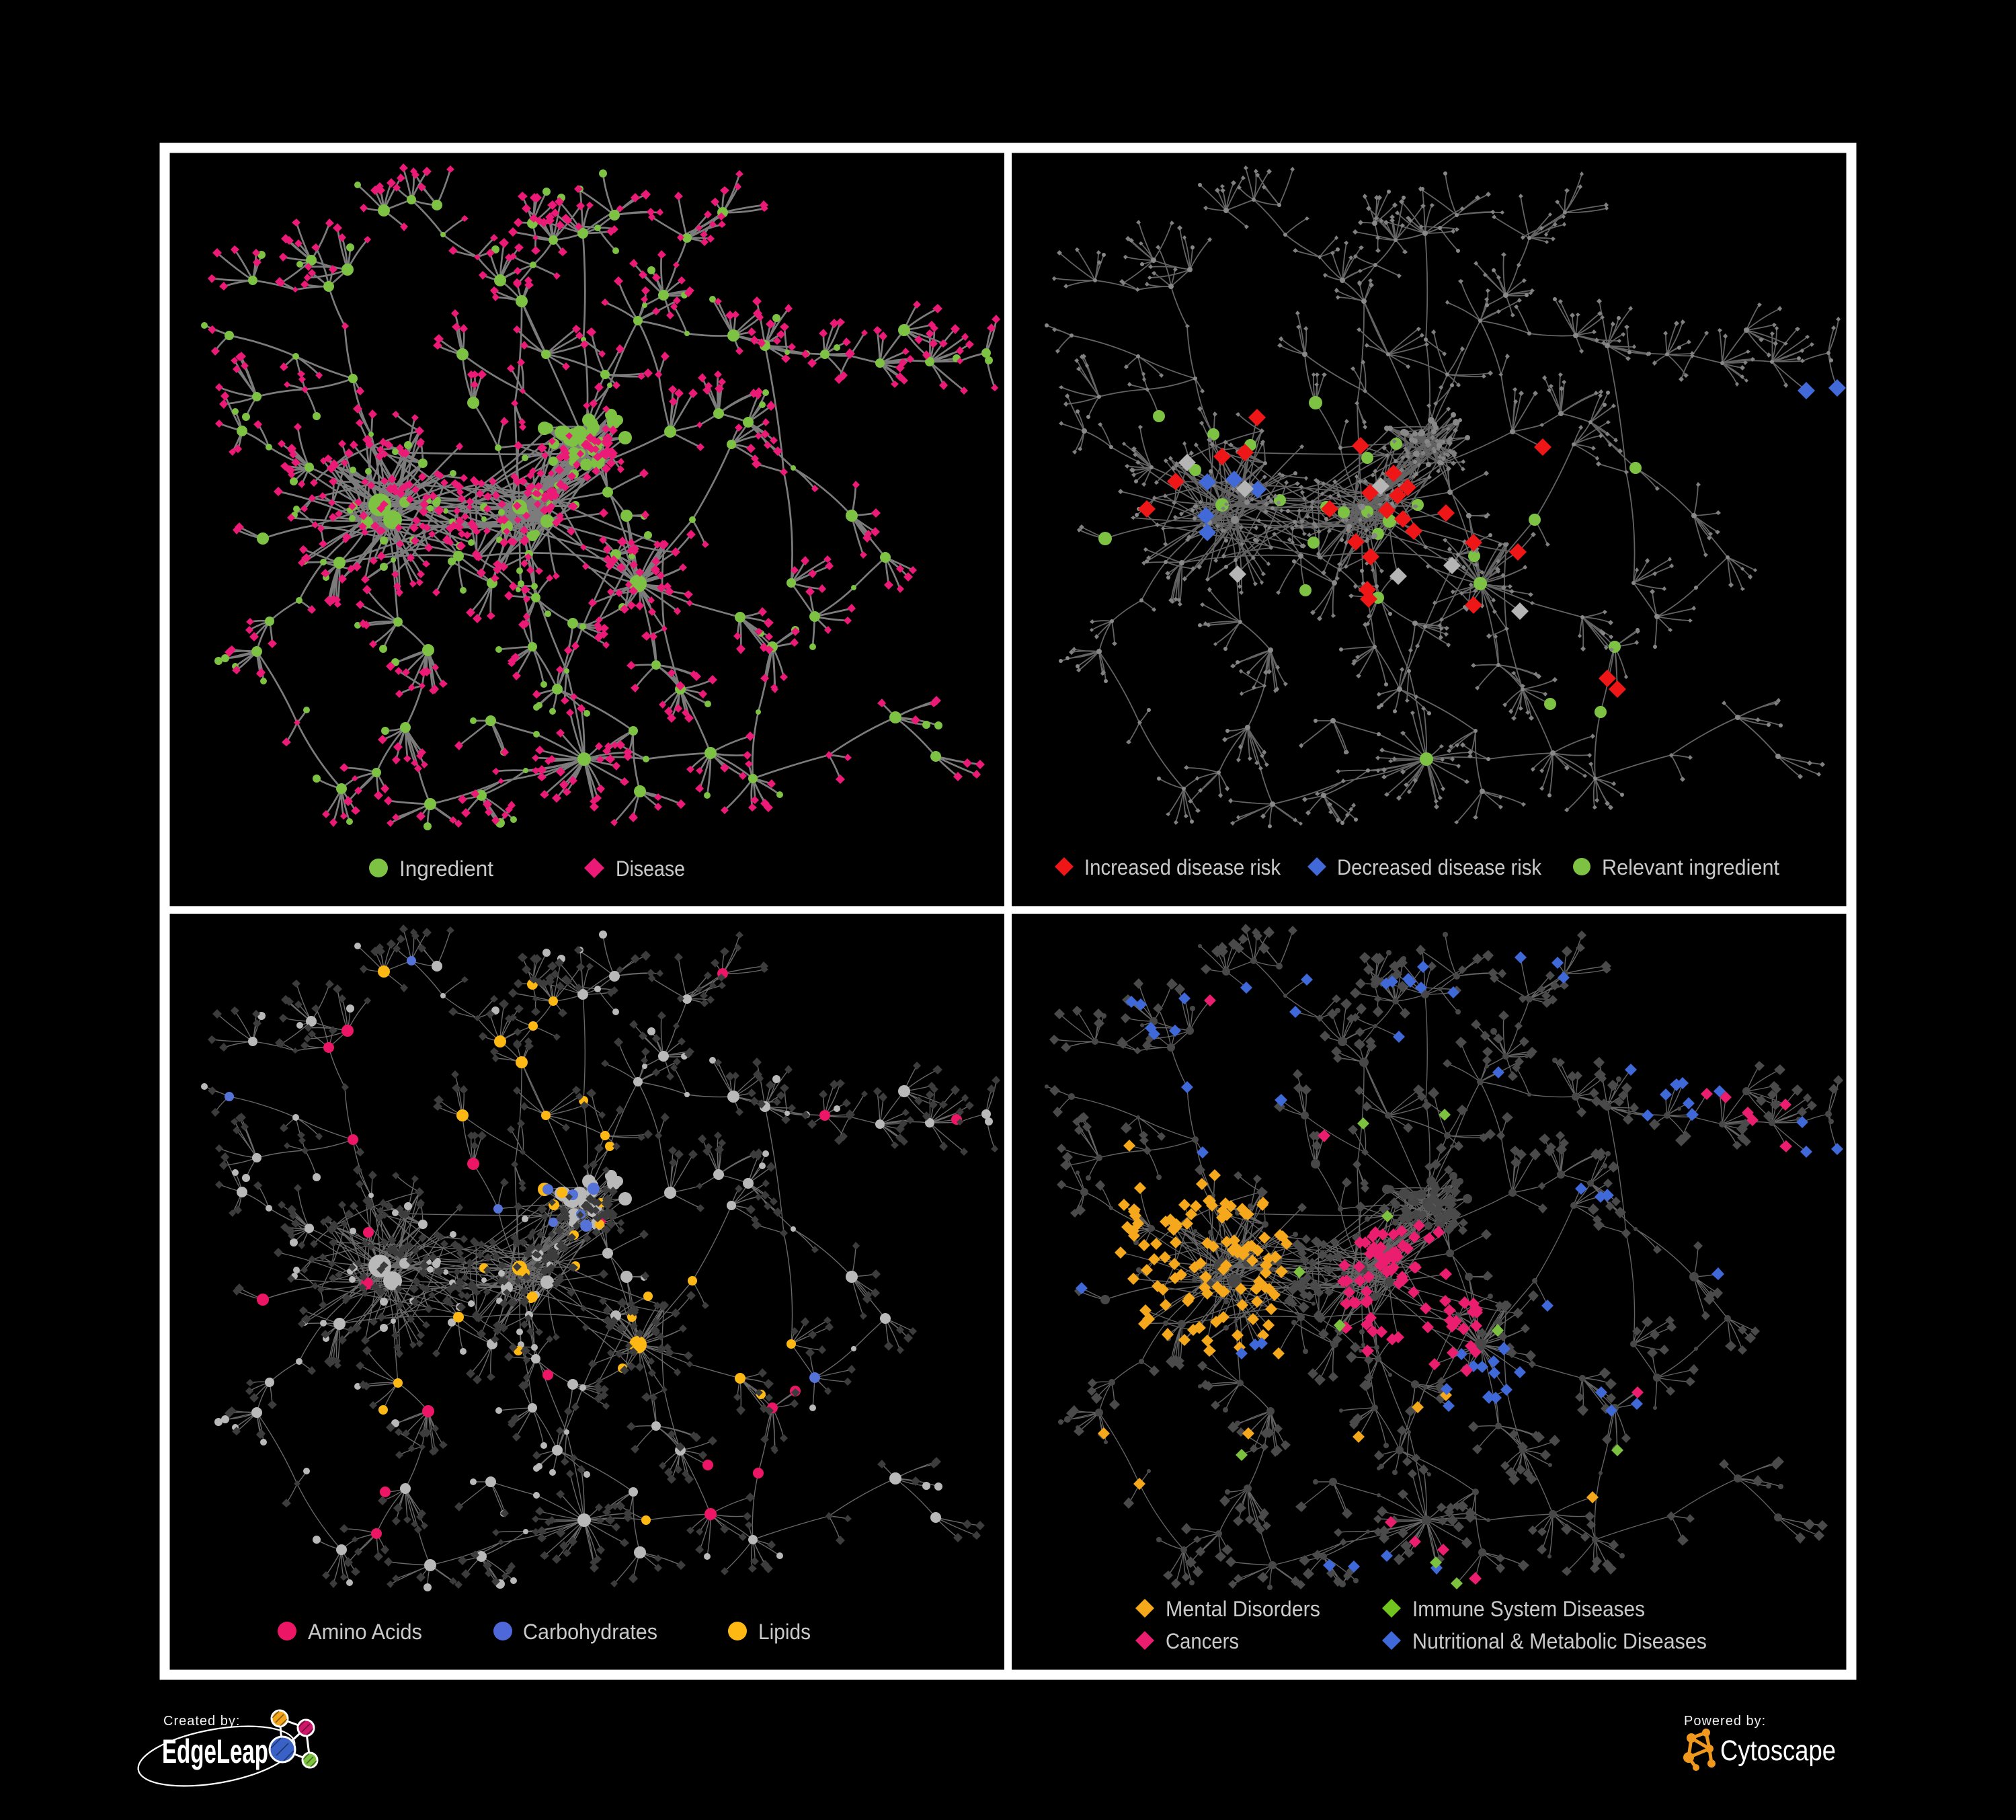  I want to click on svg-text: Ingredient, so click(446, 869).